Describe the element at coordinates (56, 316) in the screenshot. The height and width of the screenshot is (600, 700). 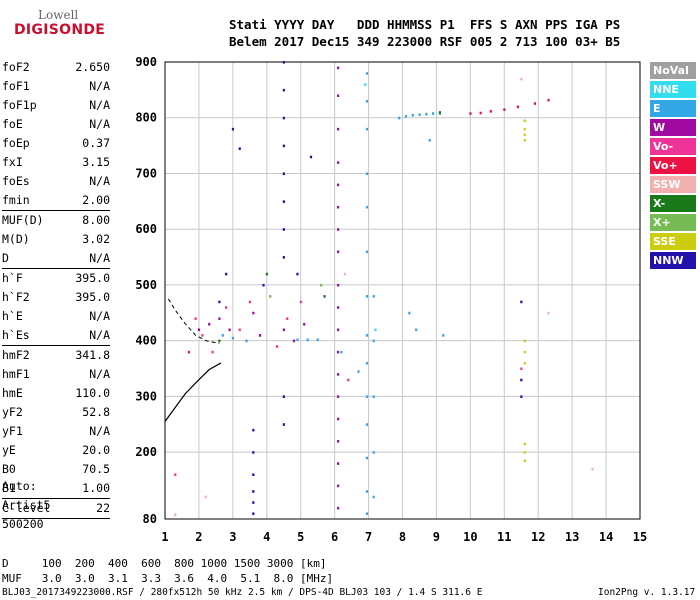
I see `param-row: h`E N/A` at that location.